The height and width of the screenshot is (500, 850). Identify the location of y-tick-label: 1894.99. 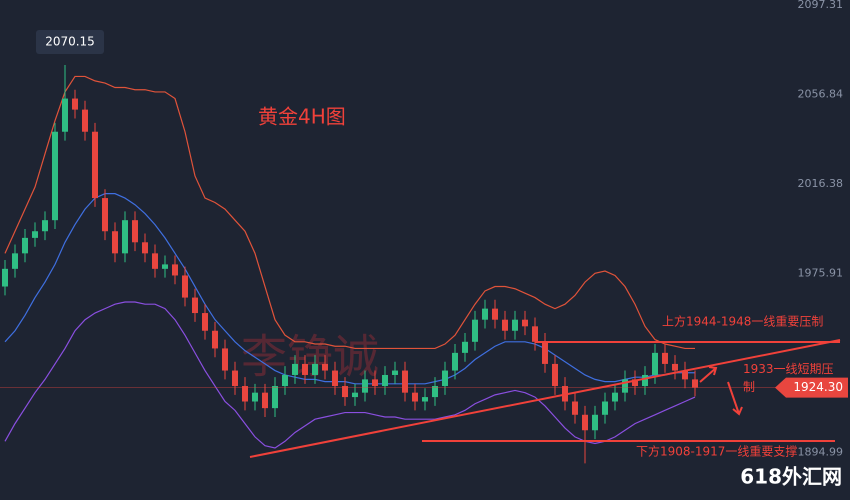
(821, 451).